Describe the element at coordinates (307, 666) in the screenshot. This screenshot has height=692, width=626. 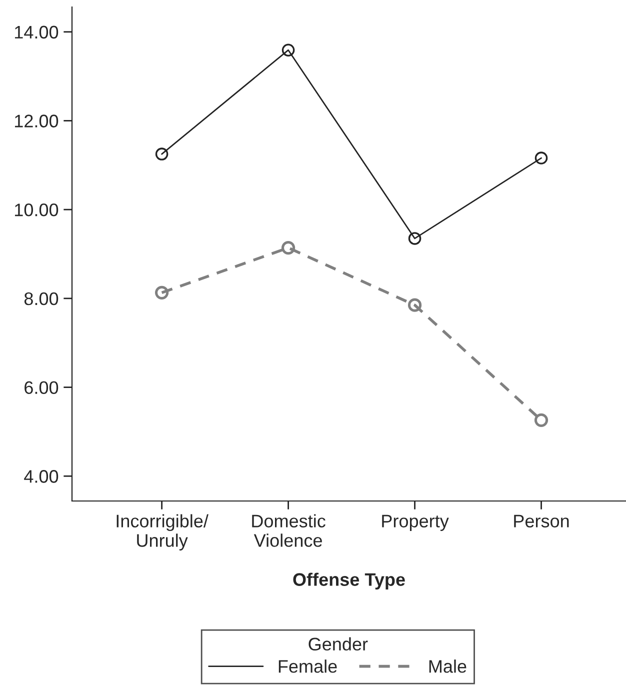
I see `legend-label: Female` at that location.